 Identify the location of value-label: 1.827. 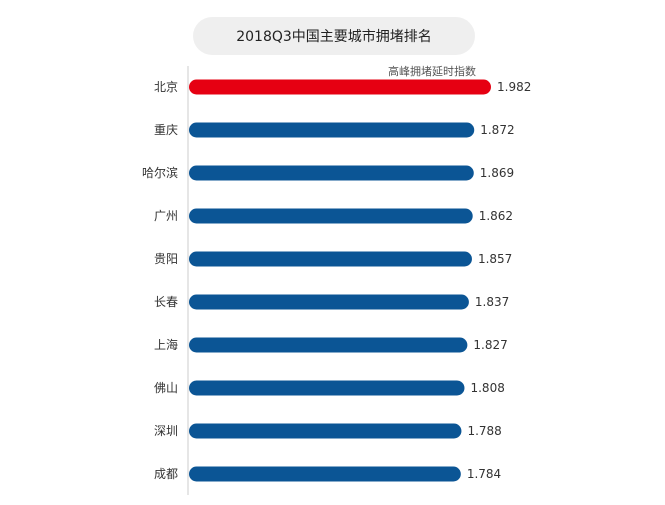
(490, 345).